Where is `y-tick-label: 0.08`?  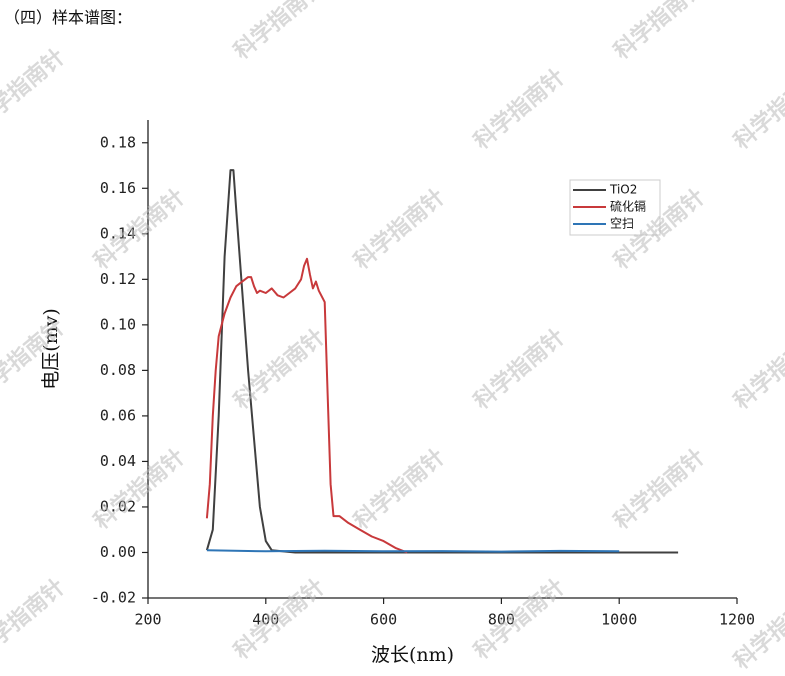
y-tick-label: 0.08 is located at coordinates (118, 370).